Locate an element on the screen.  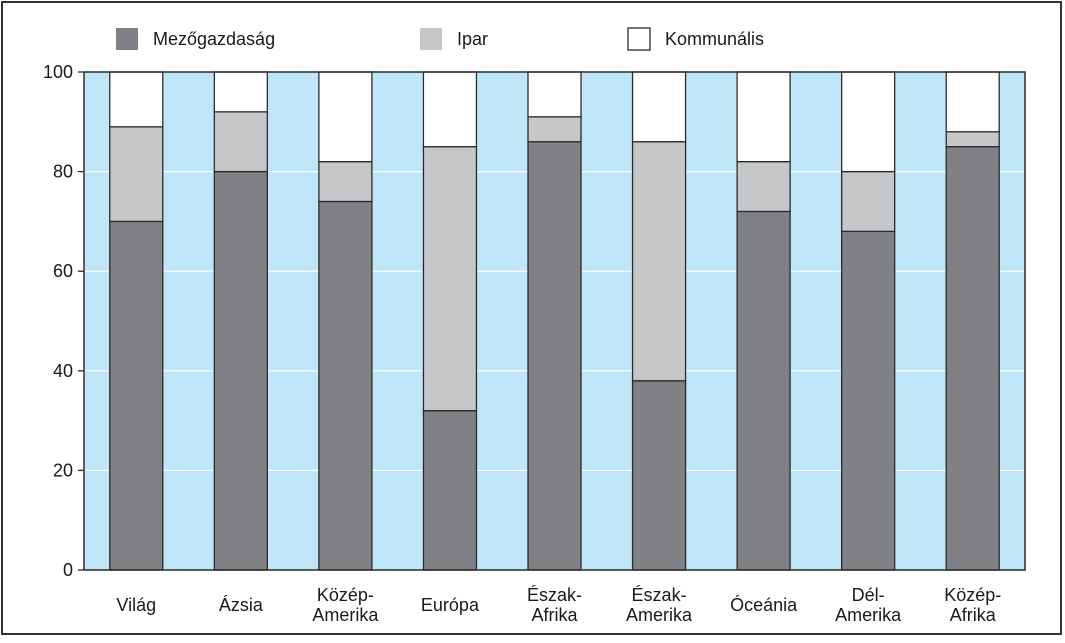
y-tick-label: 60 is located at coordinates (63, 271).